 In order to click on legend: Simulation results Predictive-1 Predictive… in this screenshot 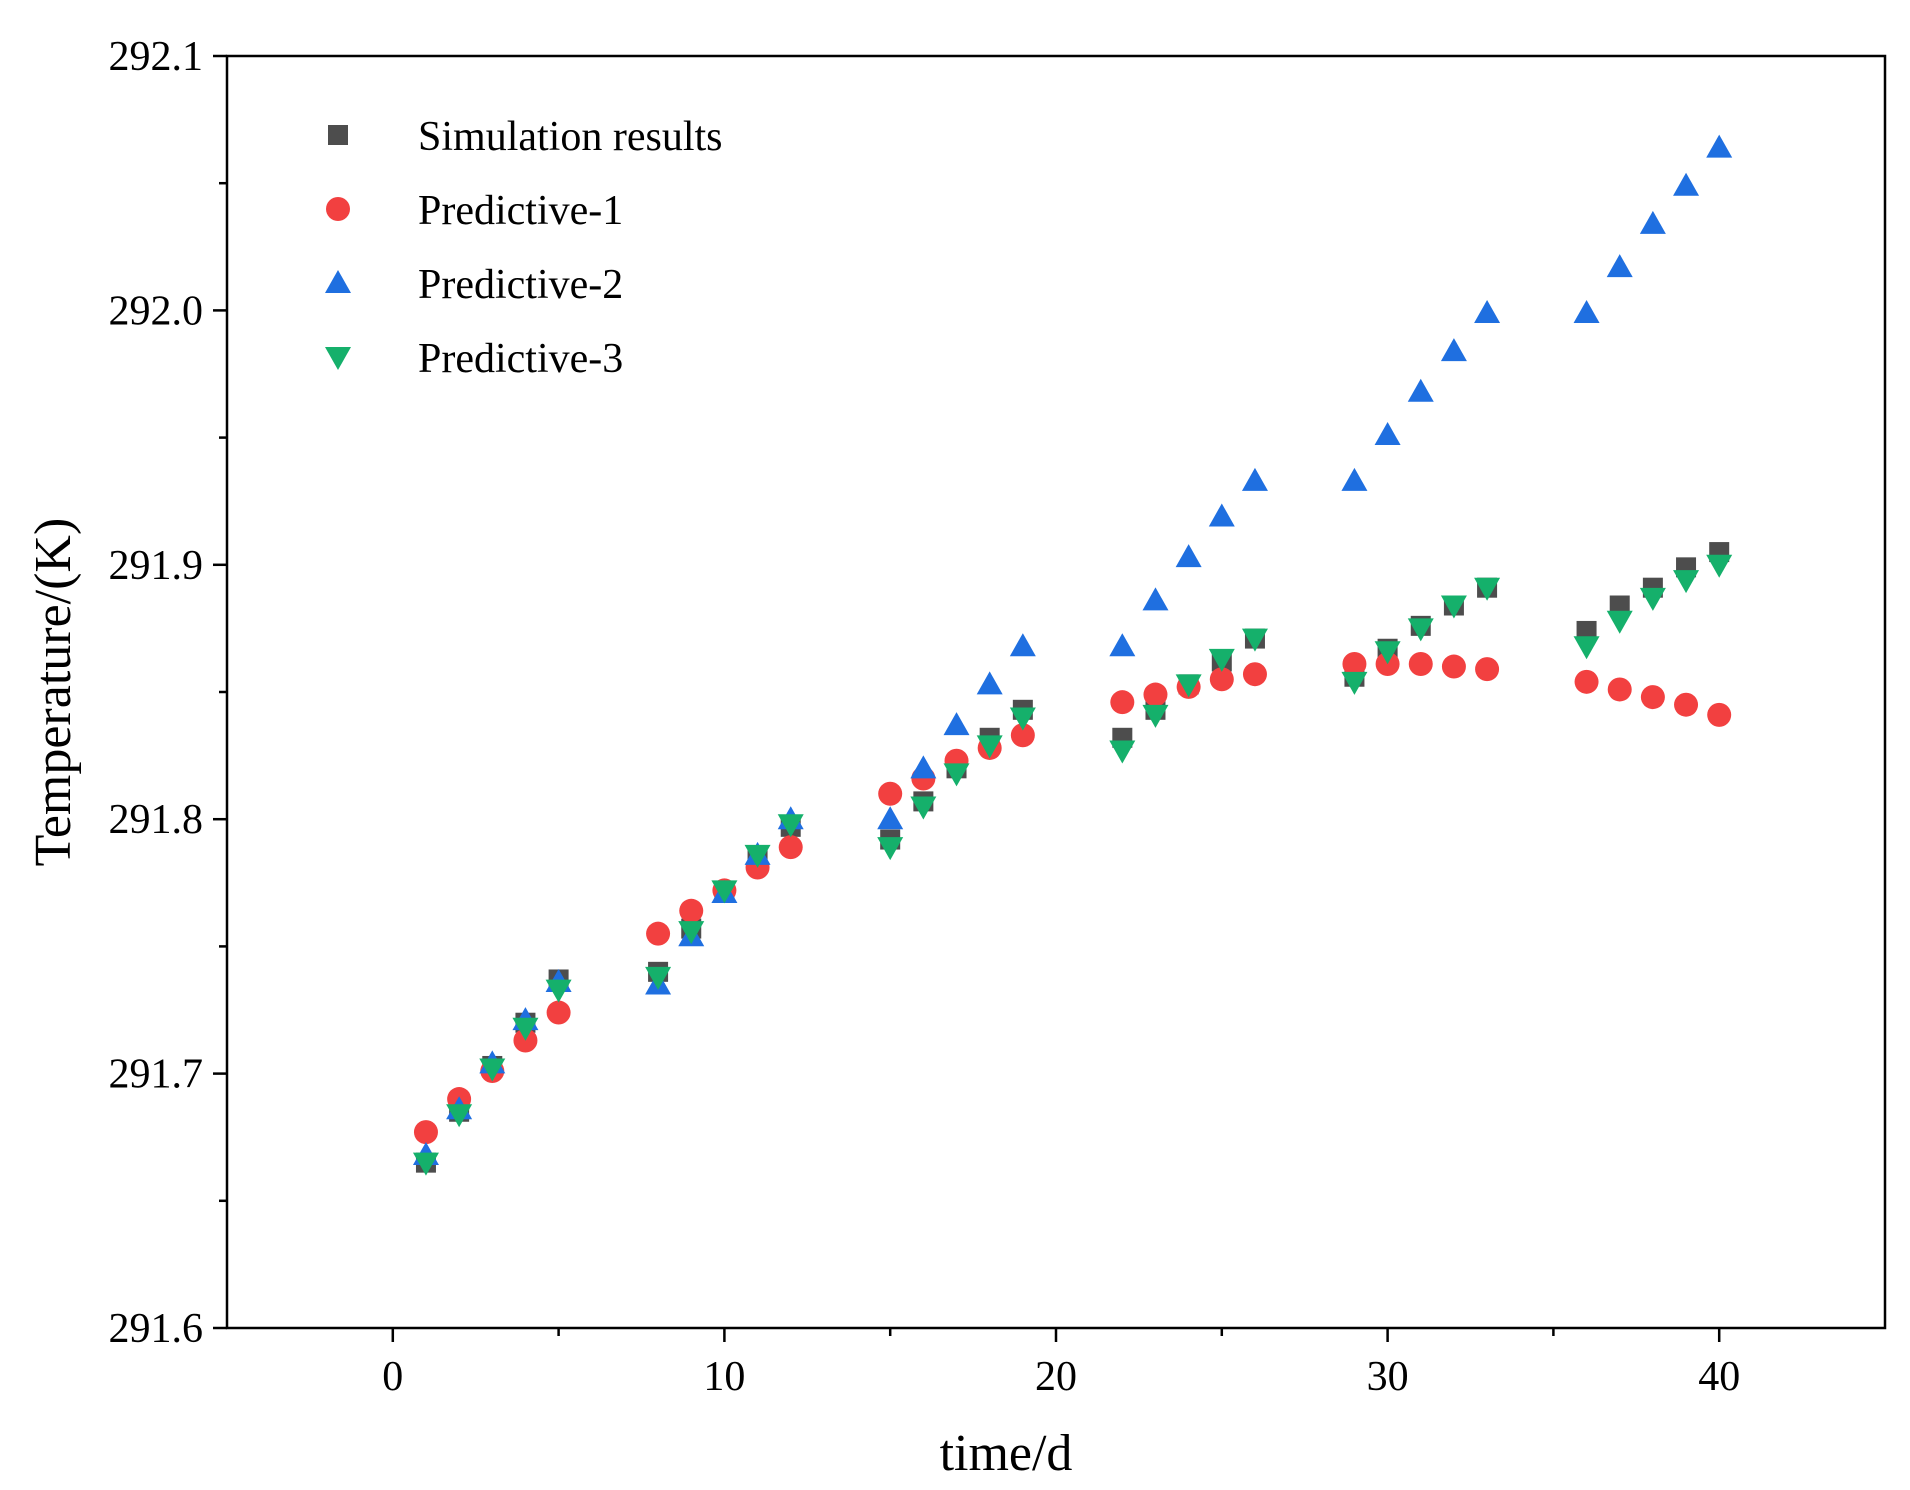, I will do `click(524, 248)`.